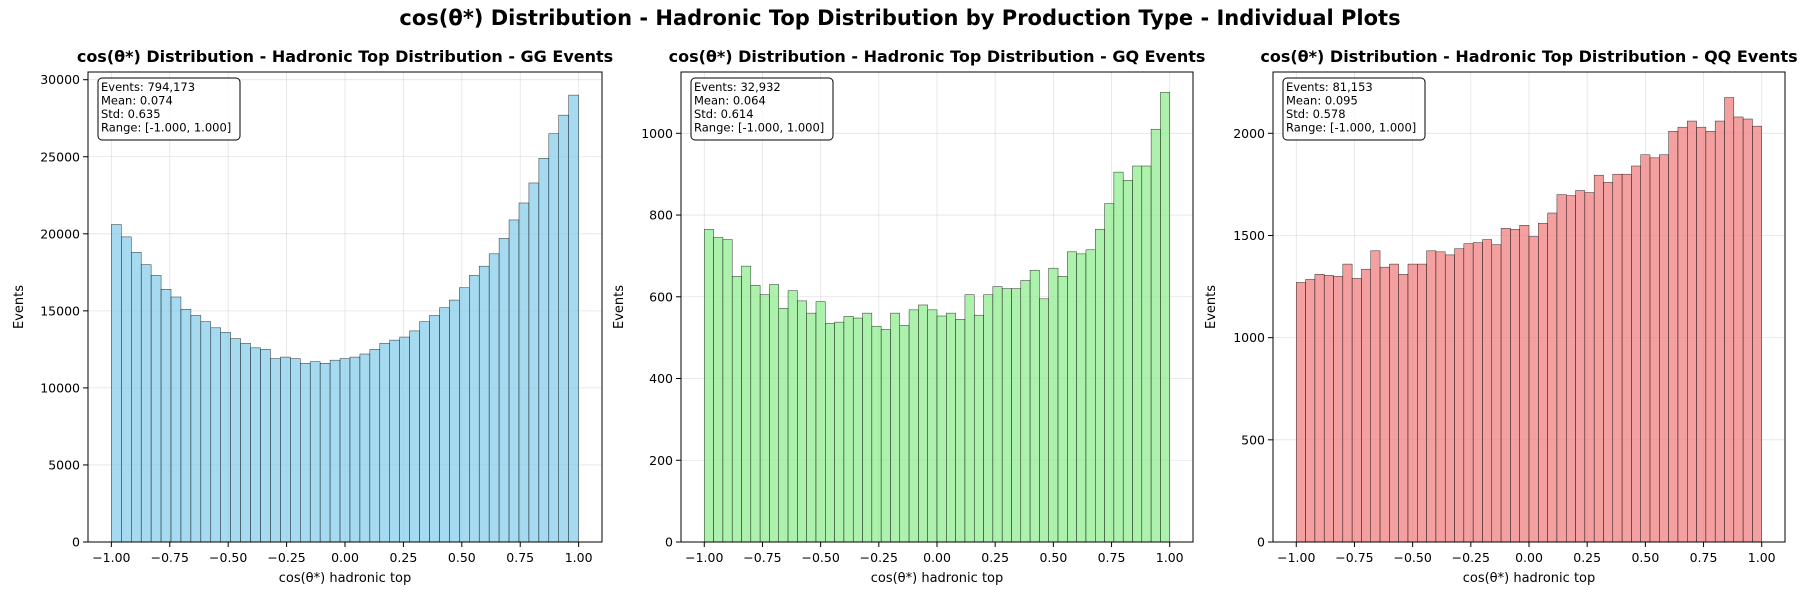  Describe the element at coordinates (762, 109) in the screenshot. I see `stats-box` at that location.